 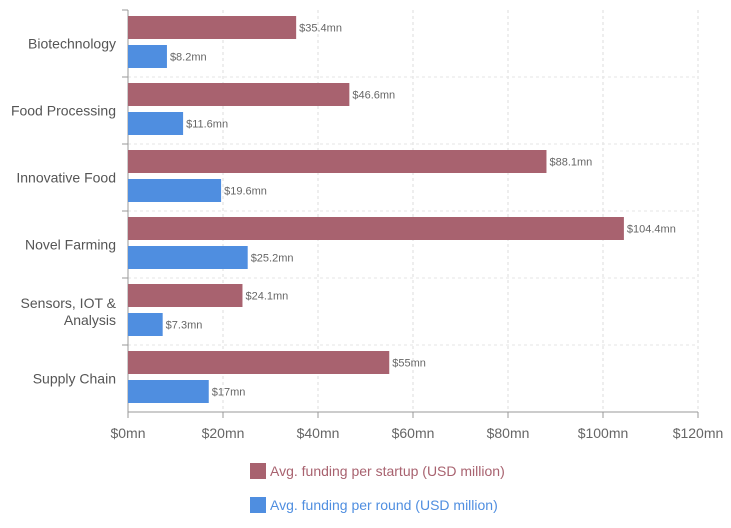 I want to click on data-label: $35.4mn, so click(x=320, y=29).